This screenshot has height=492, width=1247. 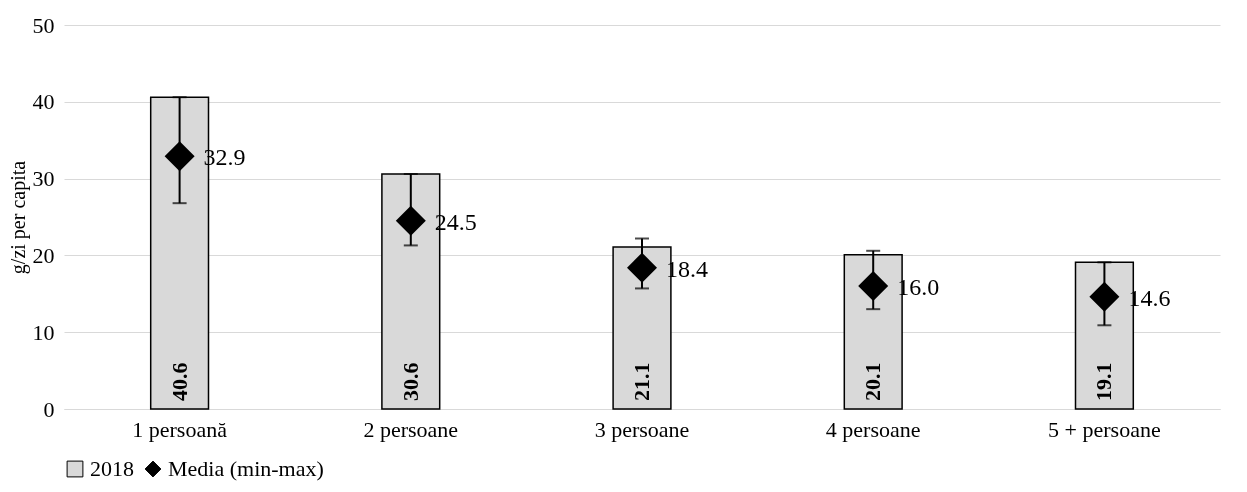 What do you see at coordinates (43, 255) in the screenshot?
I see `y-tick-label: 20` at bounding box center [43, 255].